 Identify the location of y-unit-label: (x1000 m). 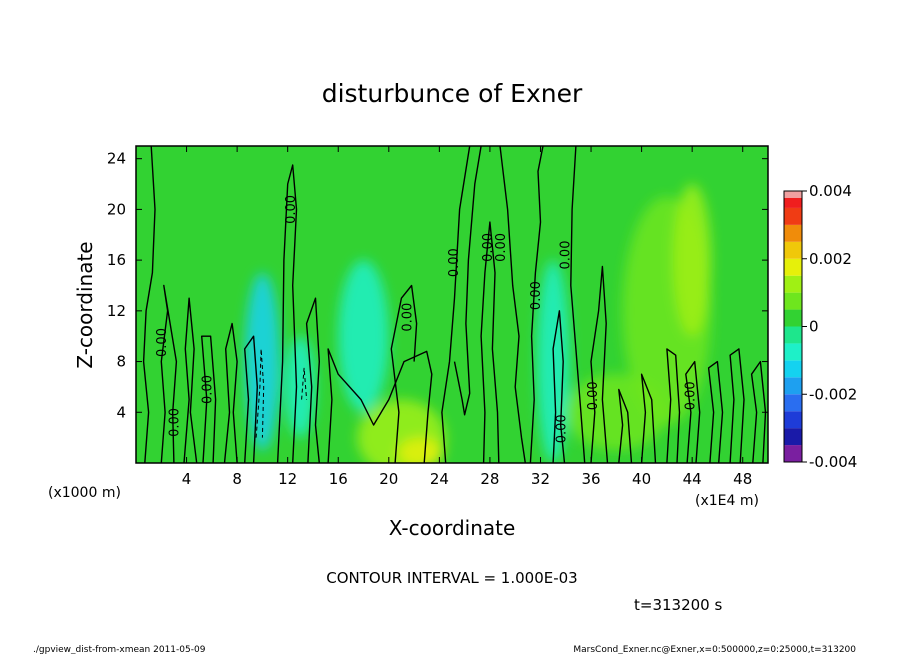
(84, 493).